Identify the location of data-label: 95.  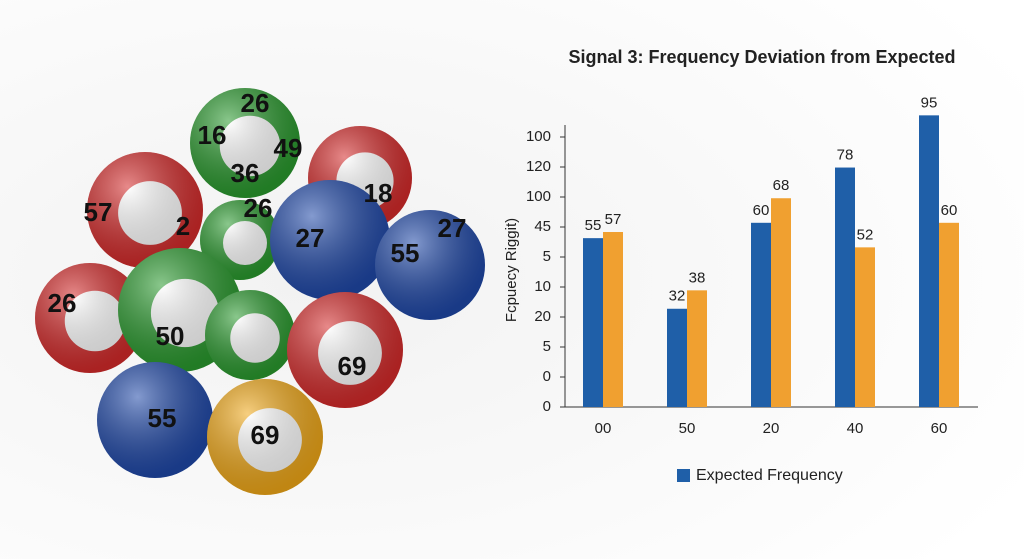
(929, 102).